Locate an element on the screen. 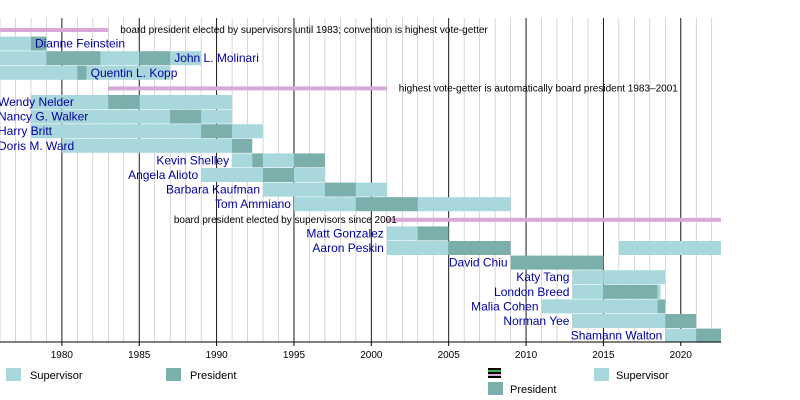  x-tick-label-1980: 1980 is located at coordinates (62, 355).